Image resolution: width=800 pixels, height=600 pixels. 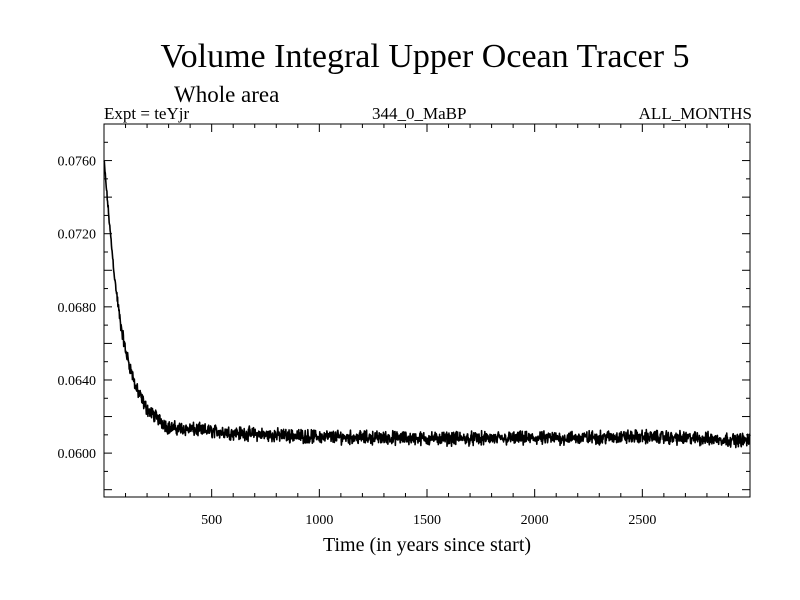 What do you see at coordinates (419, 113) in the screenshot?
I see `period-label: 344_0_MaBP` at bounding box center [419, 113].